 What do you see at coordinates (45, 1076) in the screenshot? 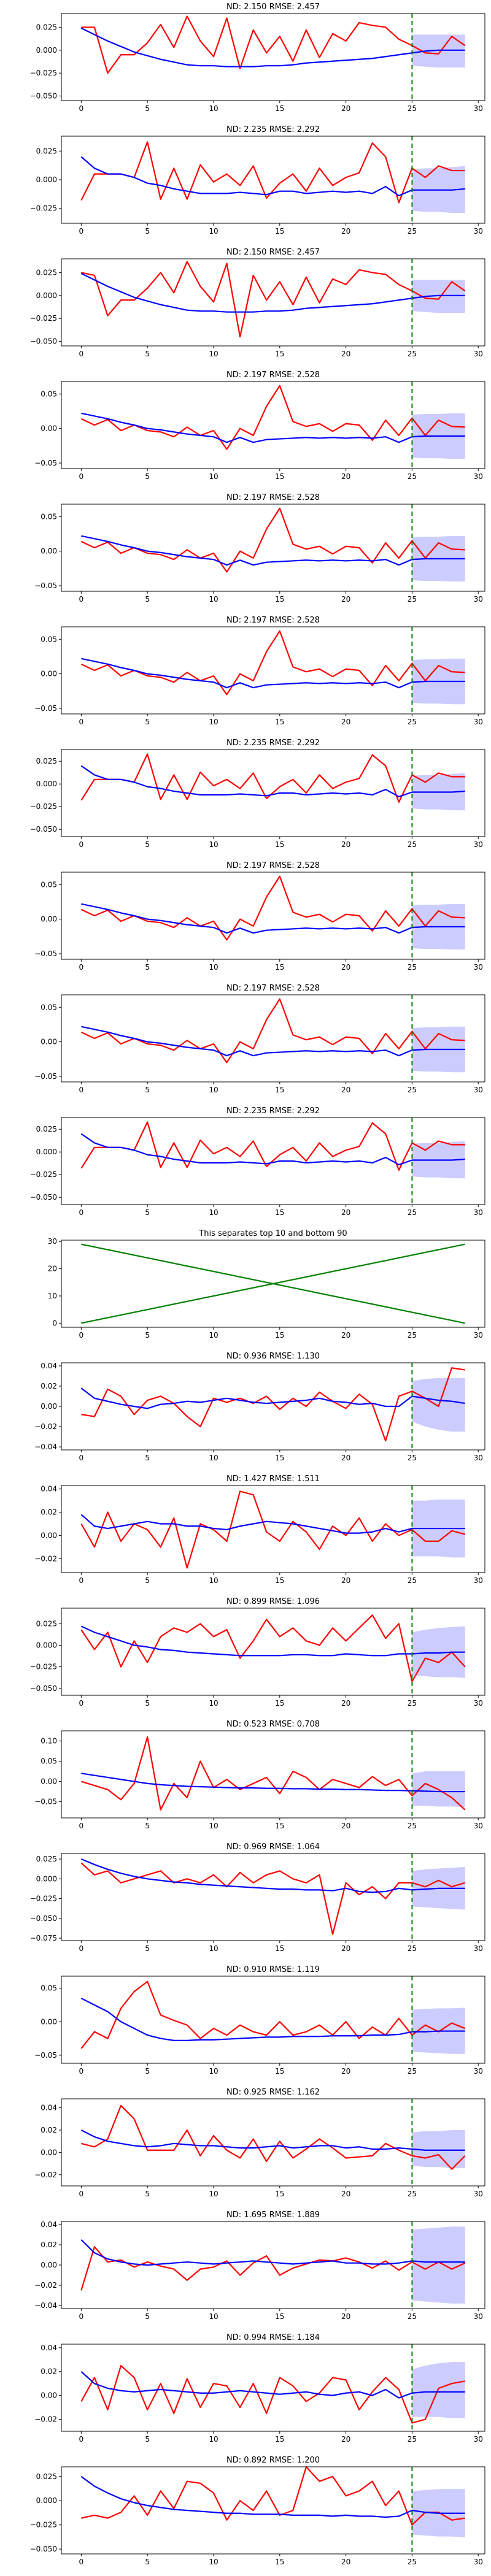
I see `y-tick-label: −0.05` at bounding box center [45, 1076].